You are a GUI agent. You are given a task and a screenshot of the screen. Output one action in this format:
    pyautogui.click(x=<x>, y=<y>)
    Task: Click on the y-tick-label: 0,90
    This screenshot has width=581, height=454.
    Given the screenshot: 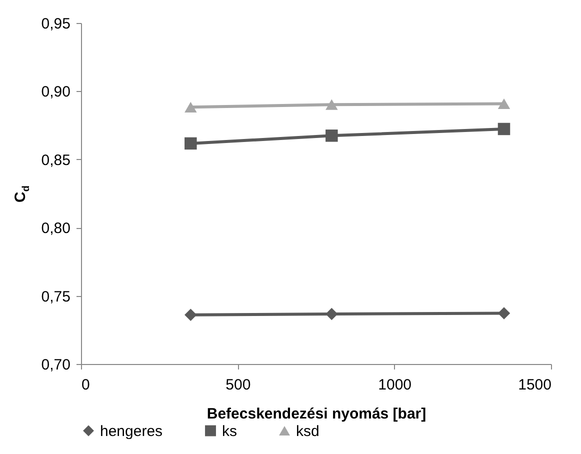 What is the action you would take?
    pyautogui.click(x=55, y=92)
    